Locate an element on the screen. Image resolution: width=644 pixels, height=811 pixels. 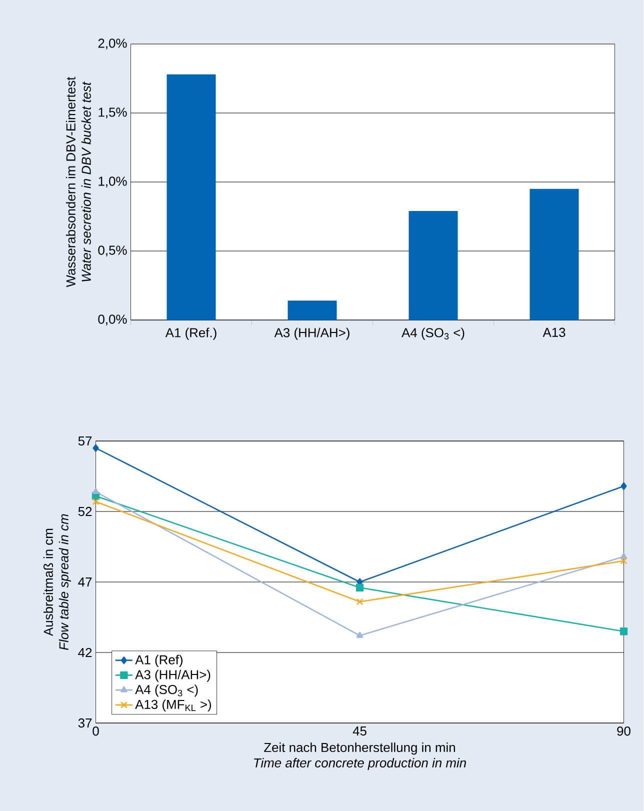
x-tick-label: A4 (SO$_{3}$ <) is located at coordinates (433, 334).